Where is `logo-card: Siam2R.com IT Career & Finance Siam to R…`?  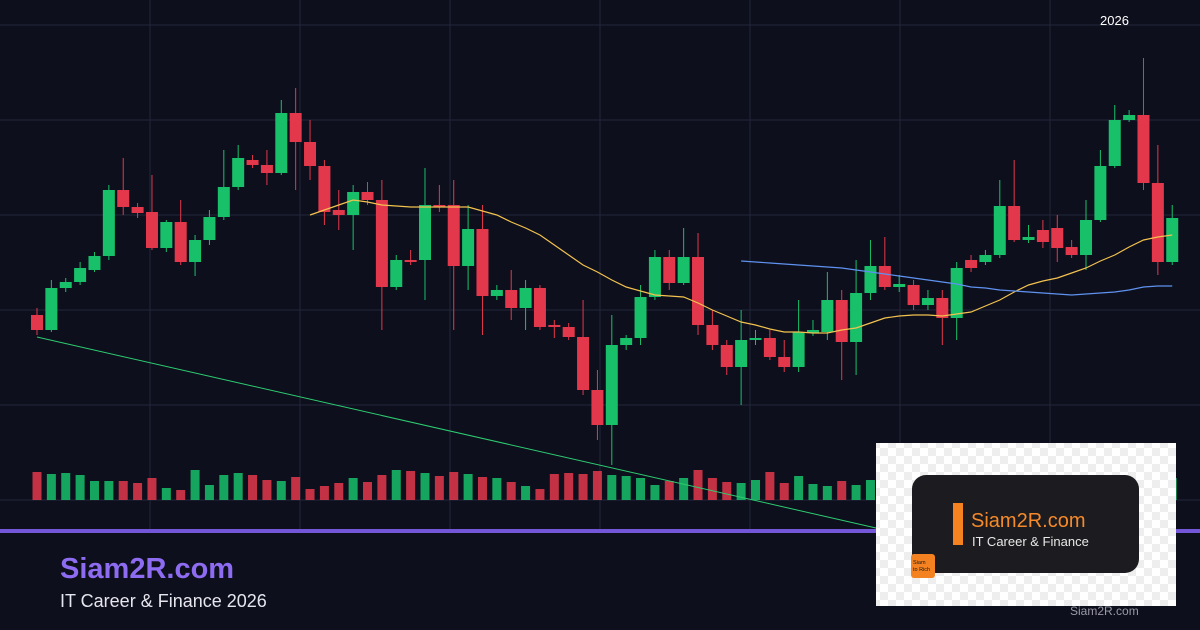
logo-card: Siam2R.com IT Career & Finance Siam to R… is located at coordinates (1026, 524).